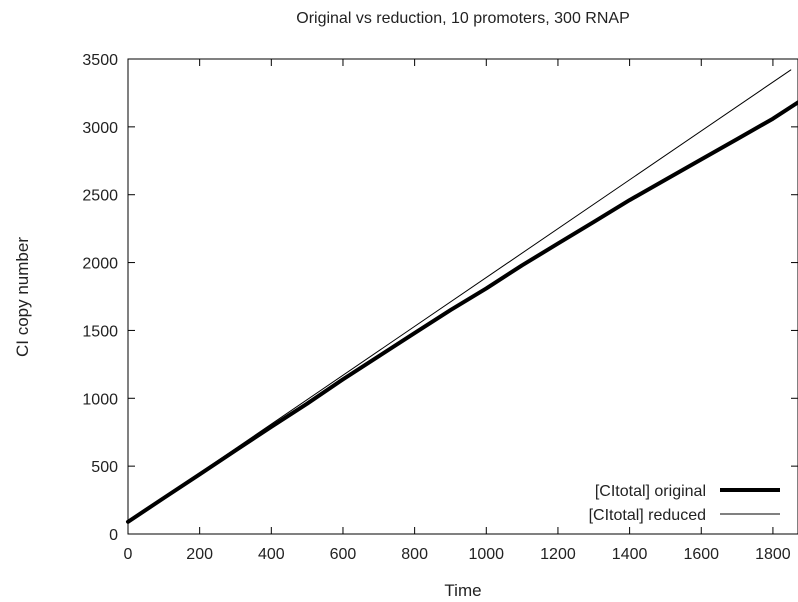 This screenshot has height=602, width=798. What do you see at coordinates (271, 554) in the screenshot?
I see `x-tick-label: 400` at bounding box center [271, 554].